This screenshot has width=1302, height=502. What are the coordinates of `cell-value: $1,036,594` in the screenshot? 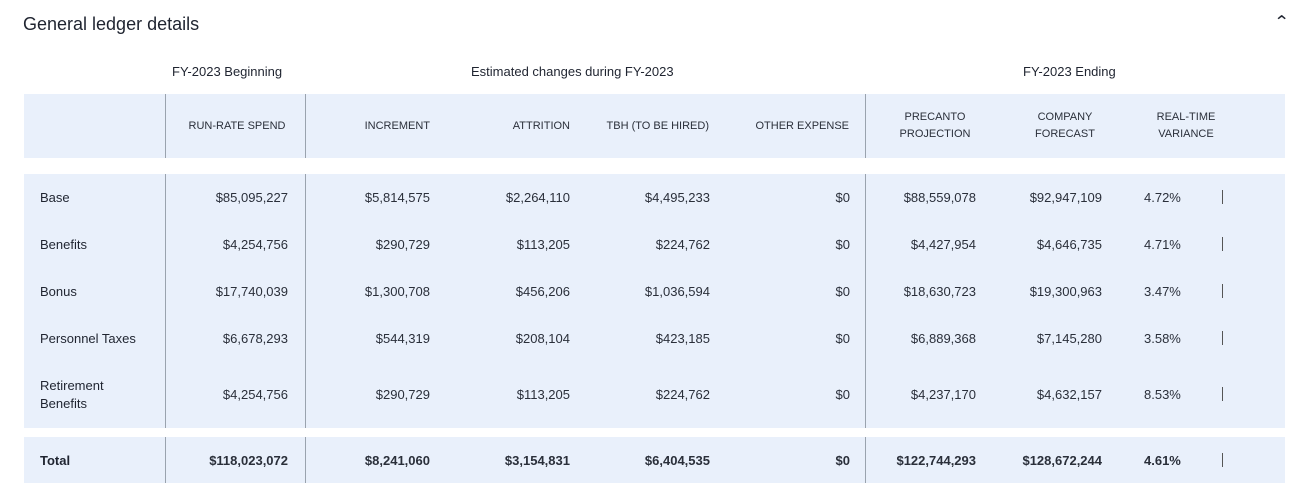 It's located at (677, 291).